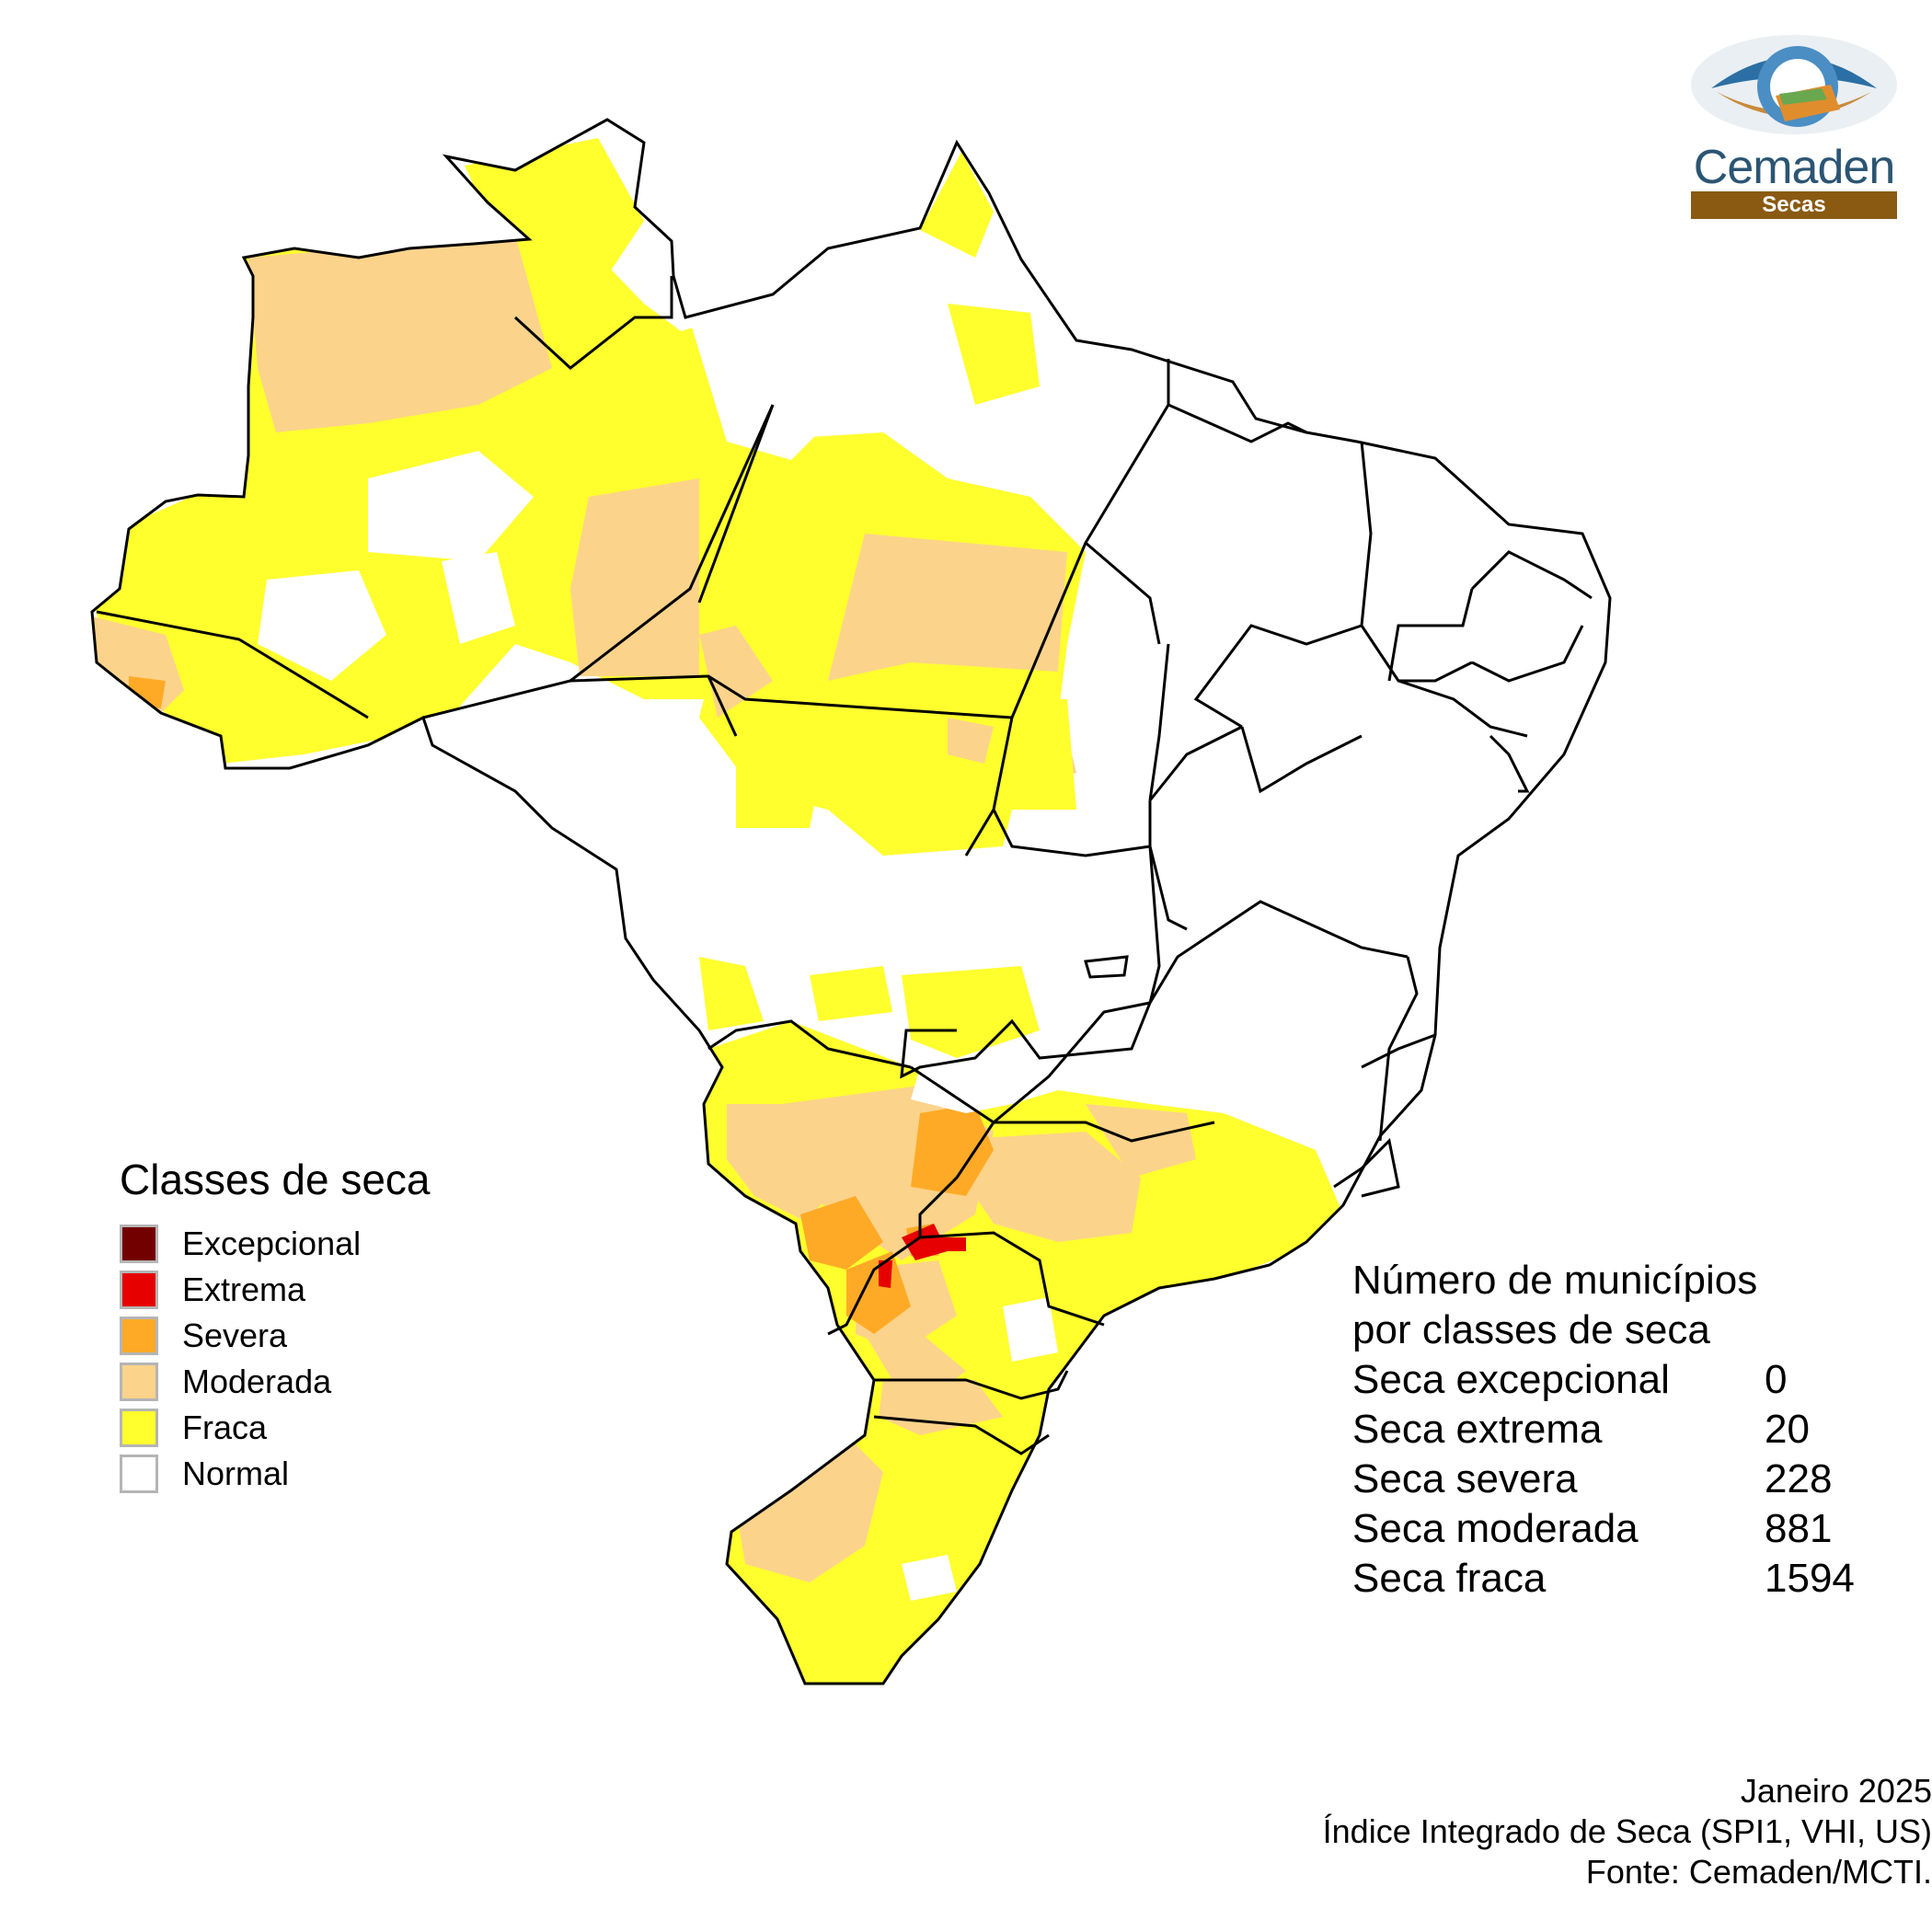  Describe the element at coordinates (1758, 1872) in the screenshot. I see `footer-source: Fonte: Cemaden/MCTI.` at that location.